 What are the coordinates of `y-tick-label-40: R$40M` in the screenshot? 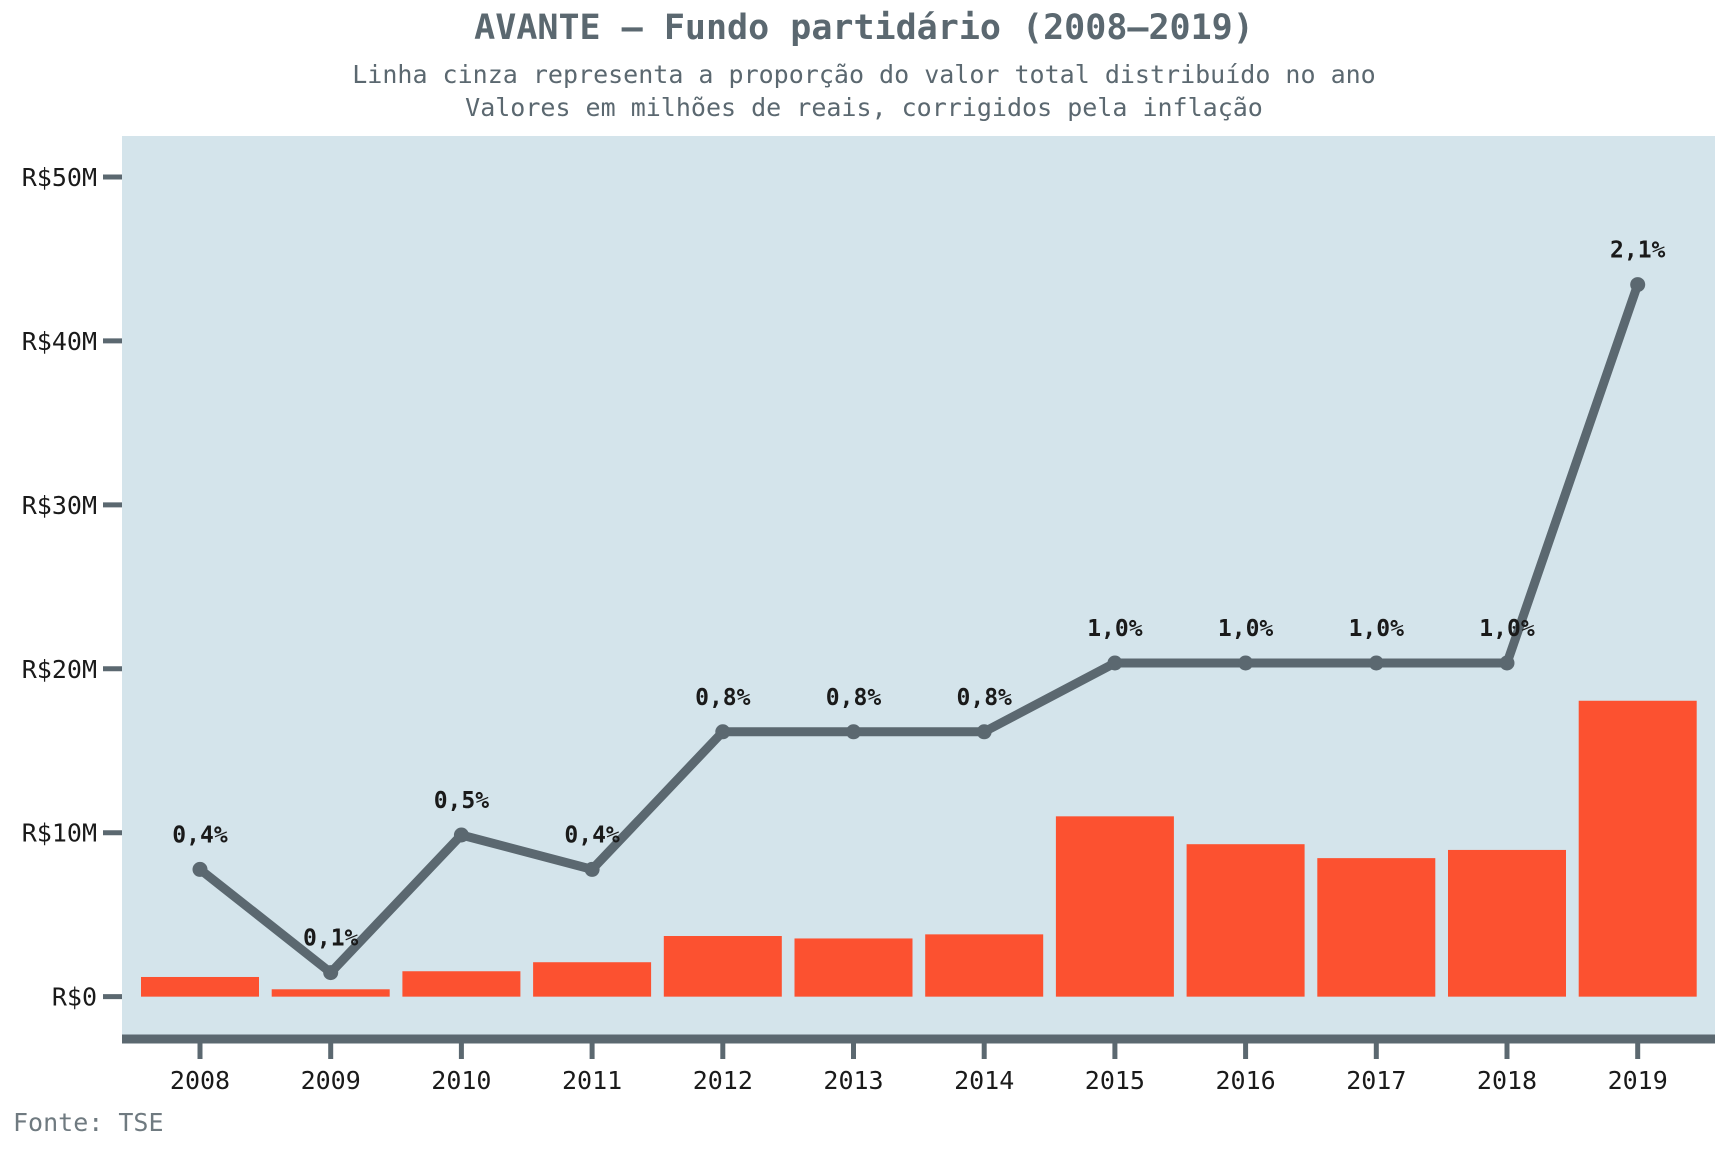 It's located at (59, 341).